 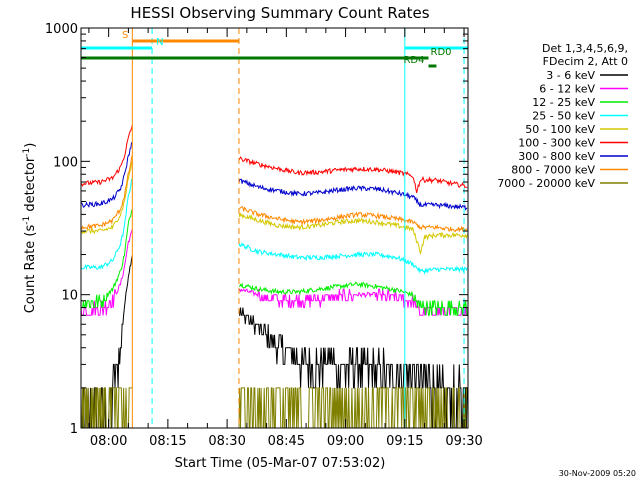 I want to click on flag-label: RD4, so click(x=413, y=60).